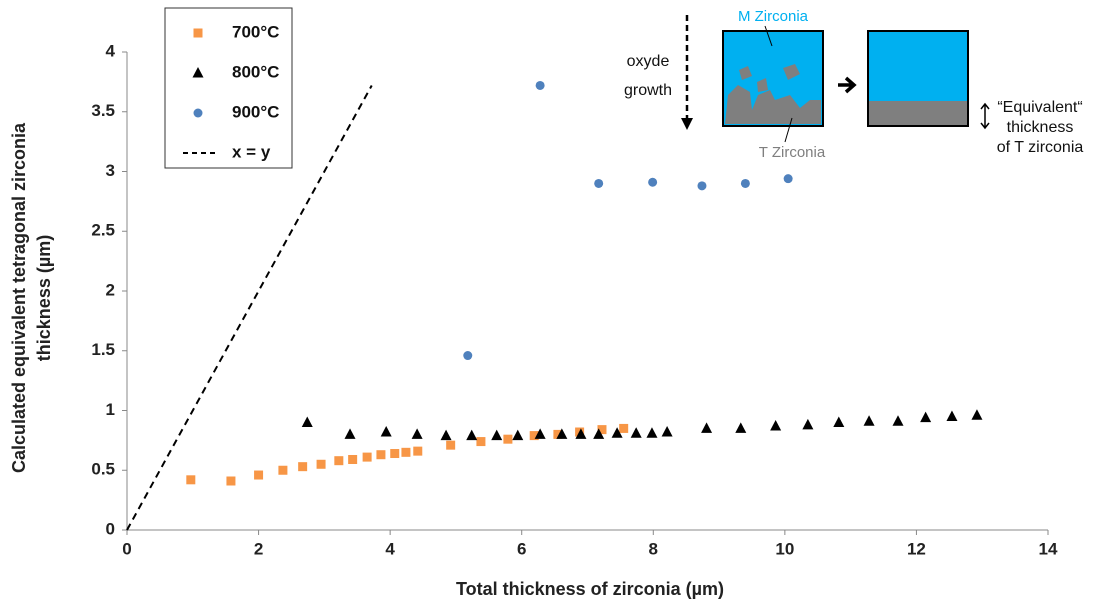 The height and width of the screenshot is (610, 1100). What do you see at coordinates (228, 88) in the screenshot?
I see `legend-box` at bounding box center [228, 88].